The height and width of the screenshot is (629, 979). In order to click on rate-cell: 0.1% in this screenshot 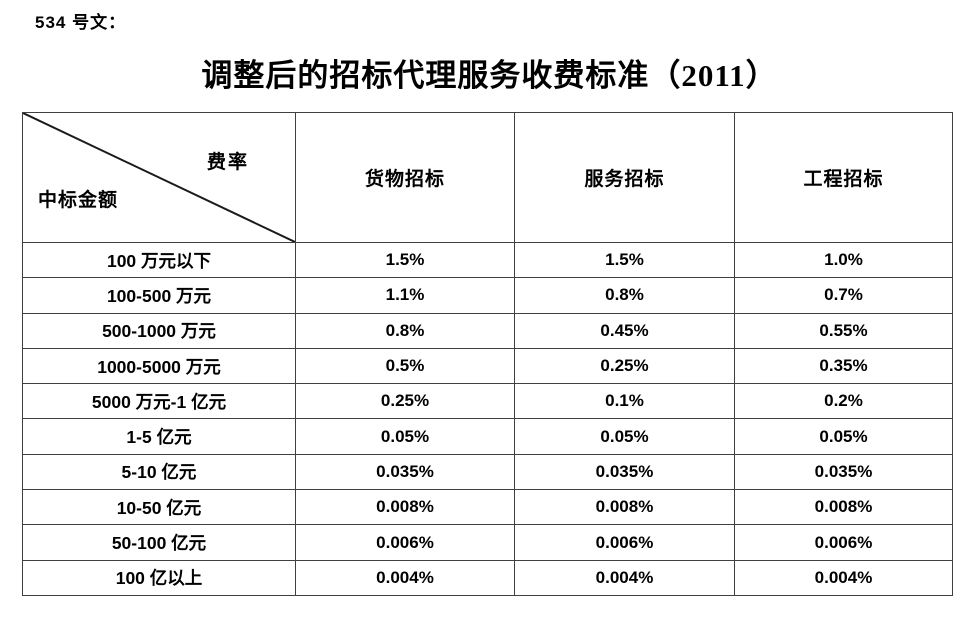, I will do `click(624, 401)`.